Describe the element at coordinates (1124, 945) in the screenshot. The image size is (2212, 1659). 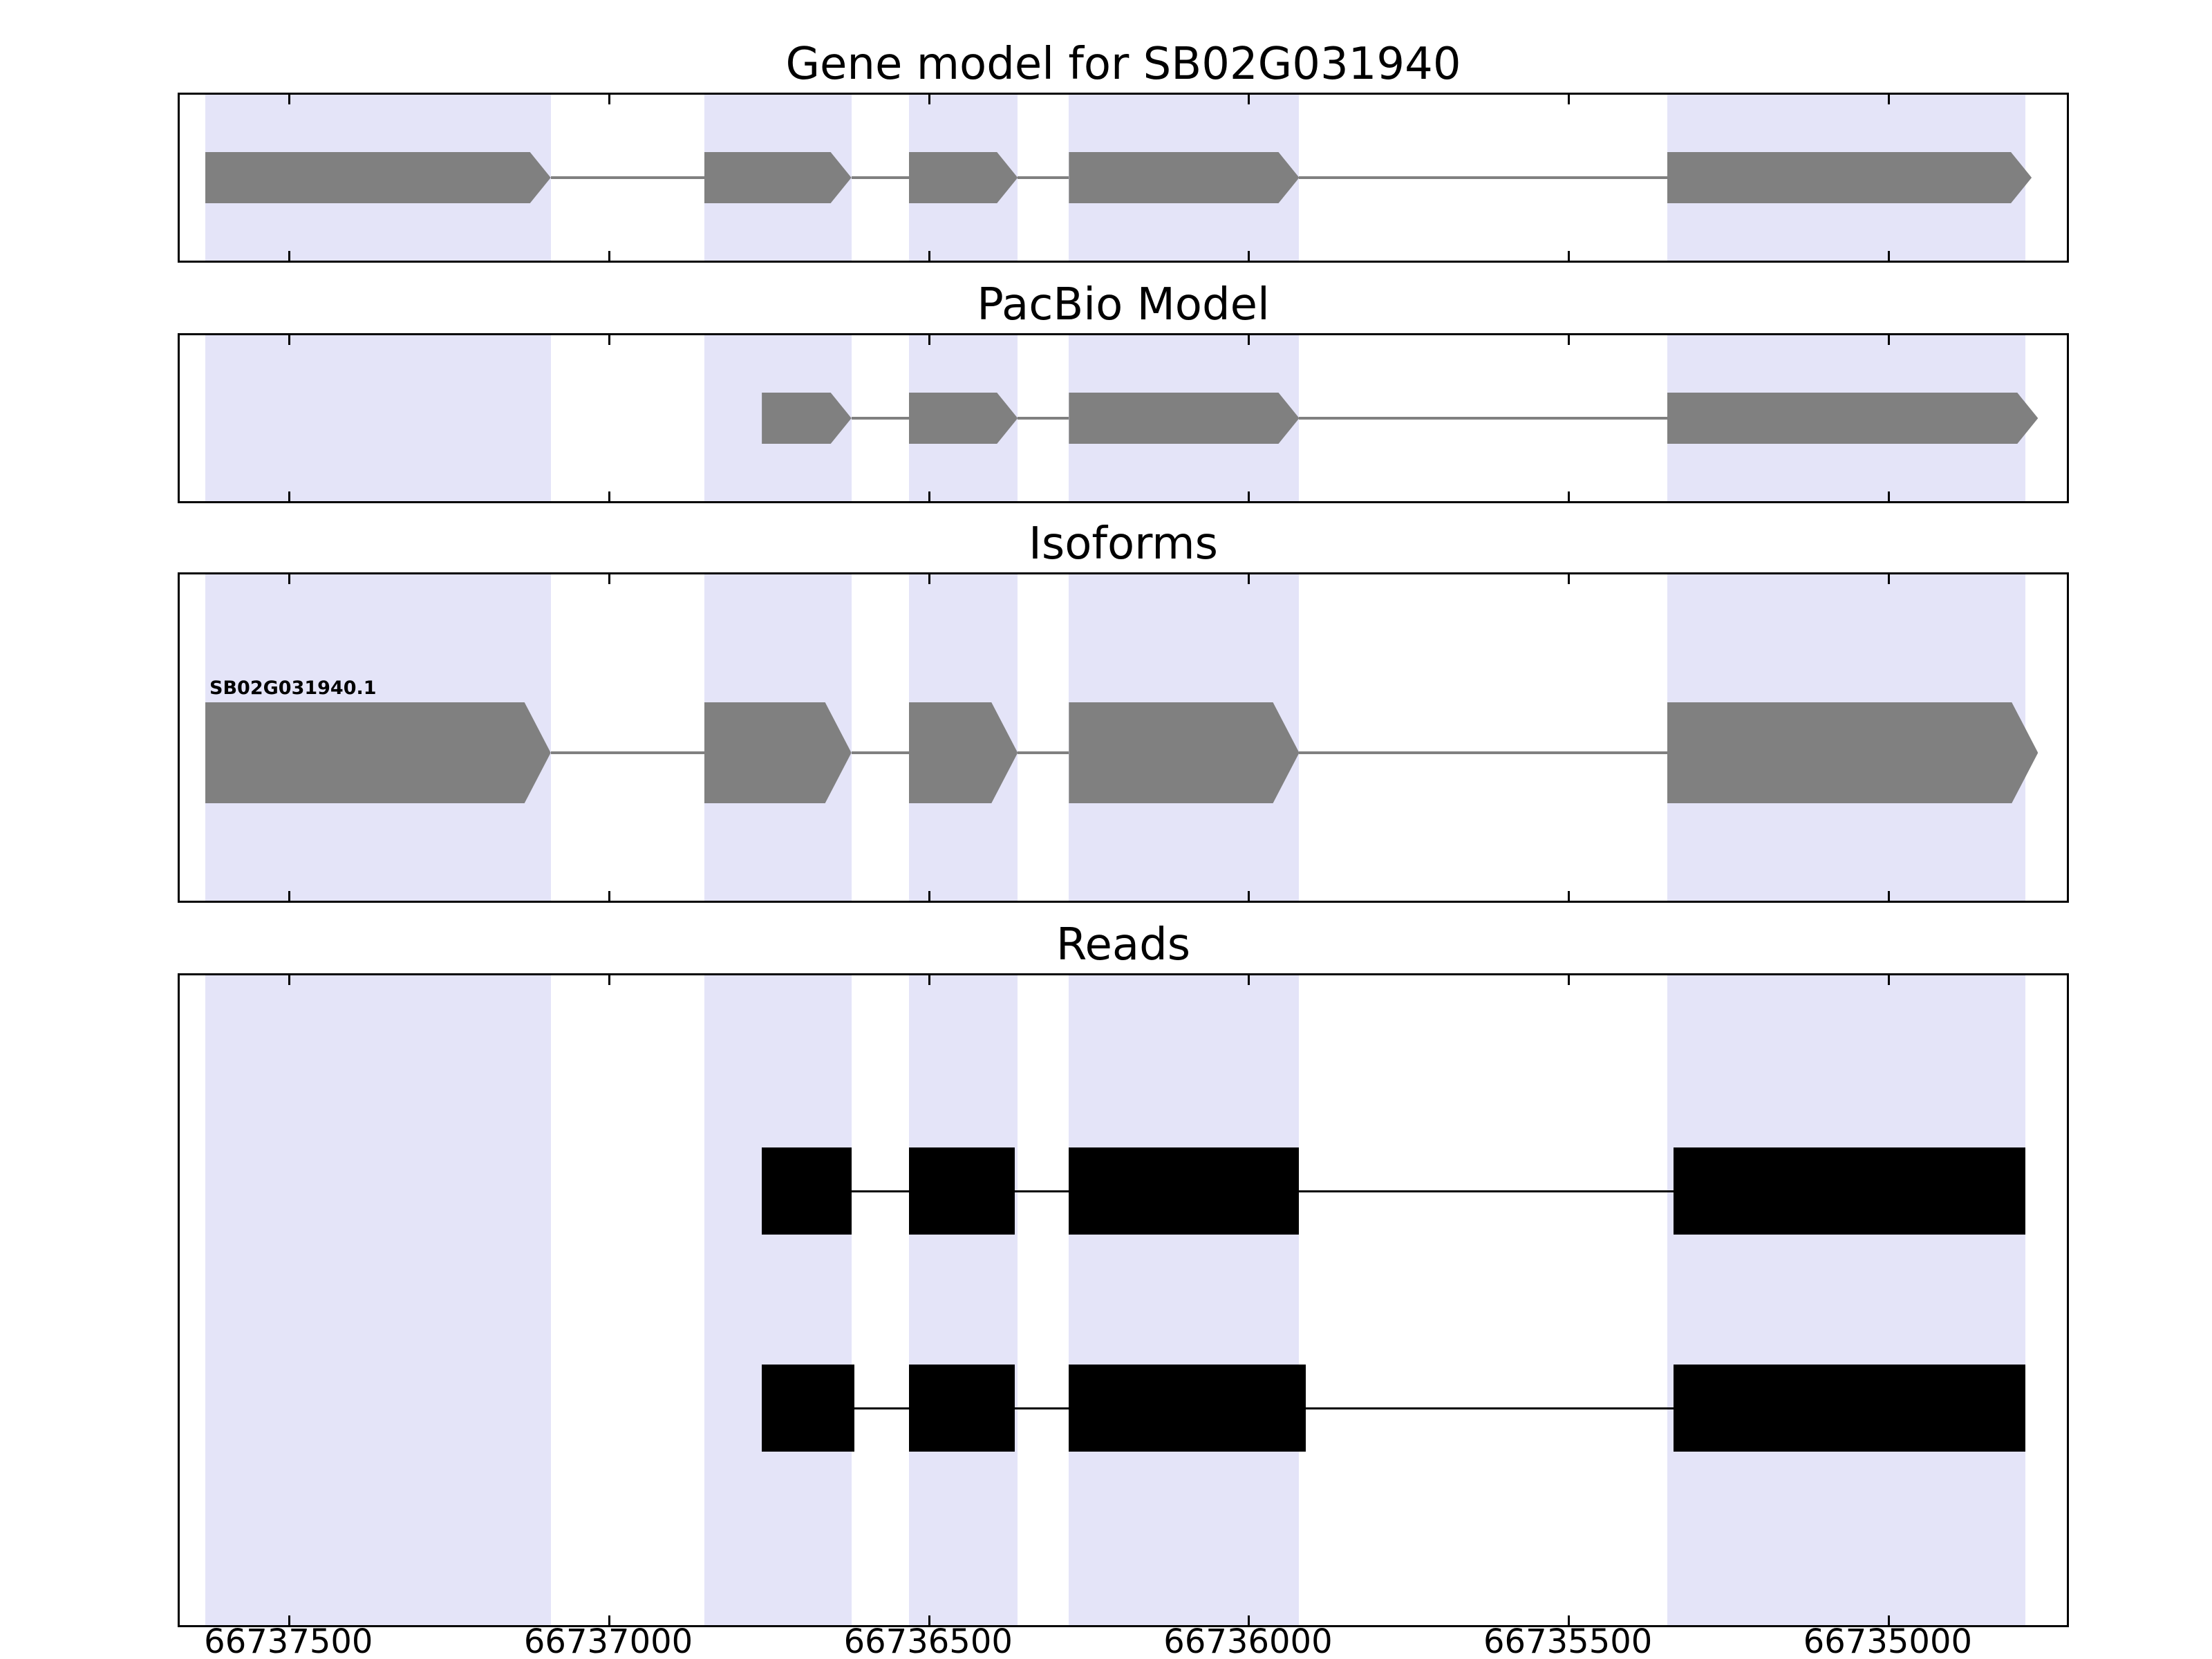
I see `panel-title-reads: Reads` at that location.